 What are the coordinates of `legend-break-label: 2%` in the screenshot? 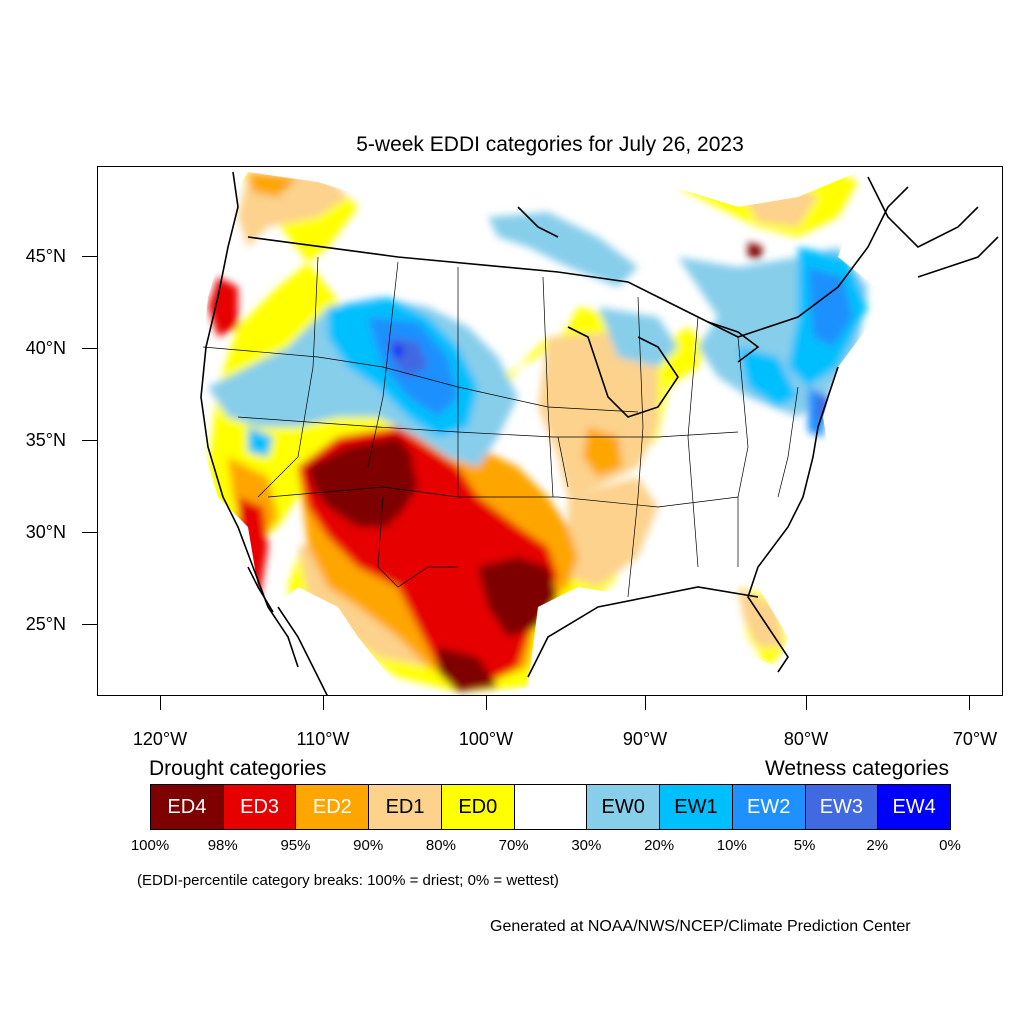 It's located at (877, 845).